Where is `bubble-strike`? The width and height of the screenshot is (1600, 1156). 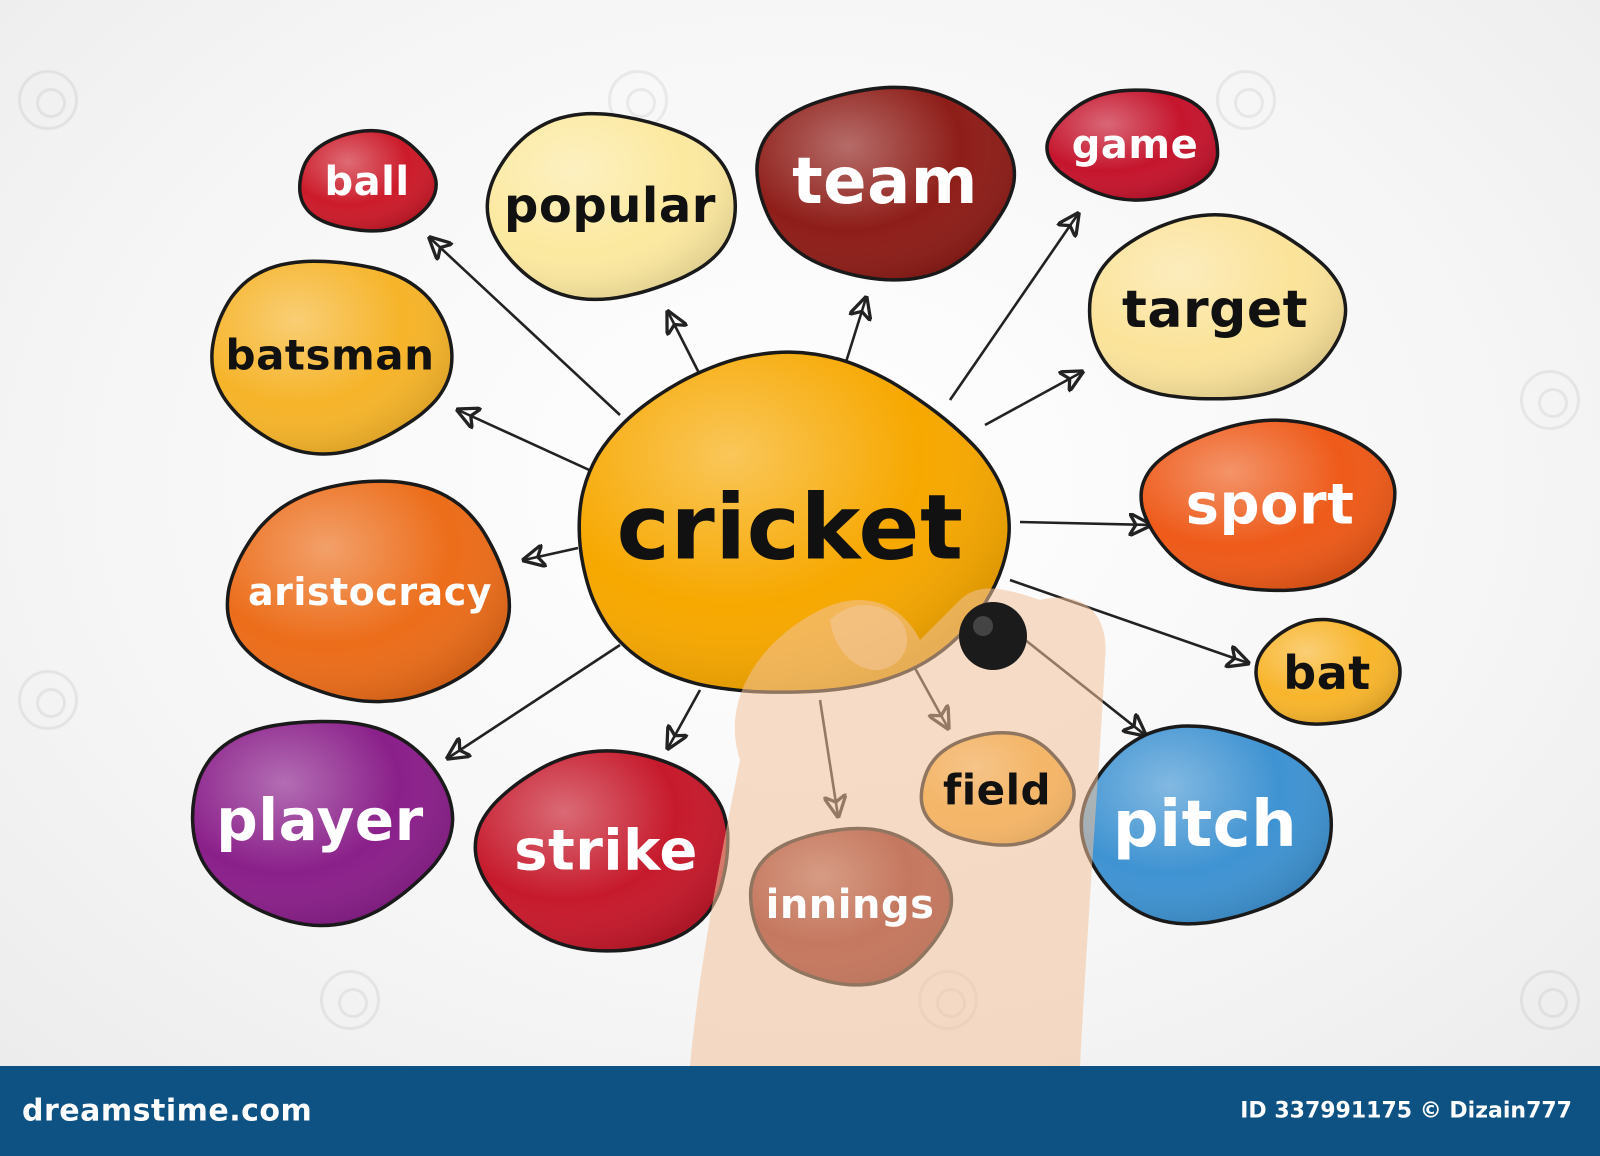
bubble-strike is located at coordinates (601, 851).